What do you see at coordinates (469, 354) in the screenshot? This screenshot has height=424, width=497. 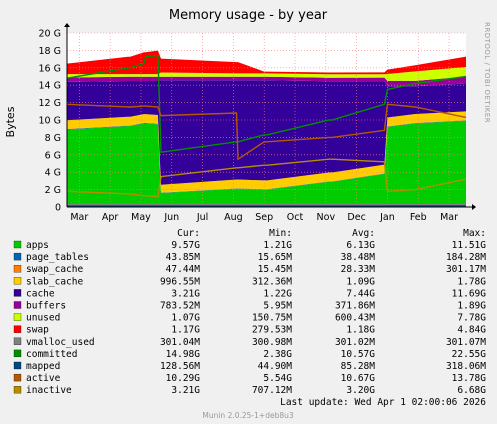 I see `legend-max: 22.55G` at bounding box center [469, 354].